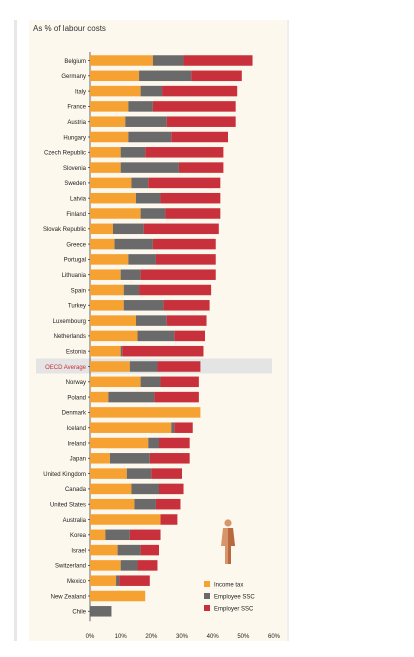 The width and height of the screenshot is (414, 657). I want to click on category-label: Italy, so click(80, 92).